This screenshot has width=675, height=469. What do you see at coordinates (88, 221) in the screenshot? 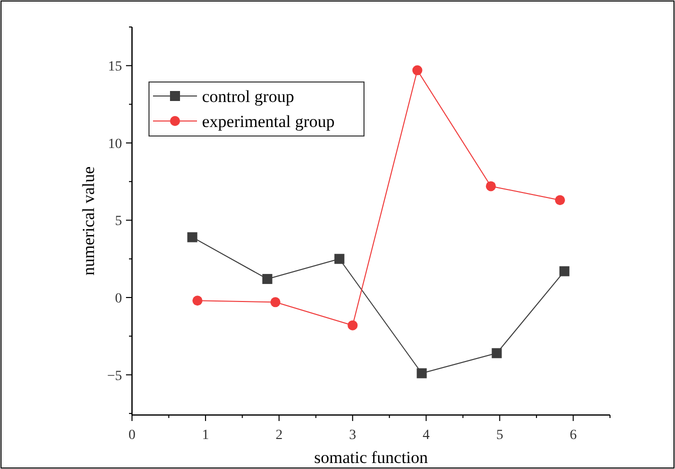
I see `y-axis-title: numerical value` at bounding box center [88, 221].